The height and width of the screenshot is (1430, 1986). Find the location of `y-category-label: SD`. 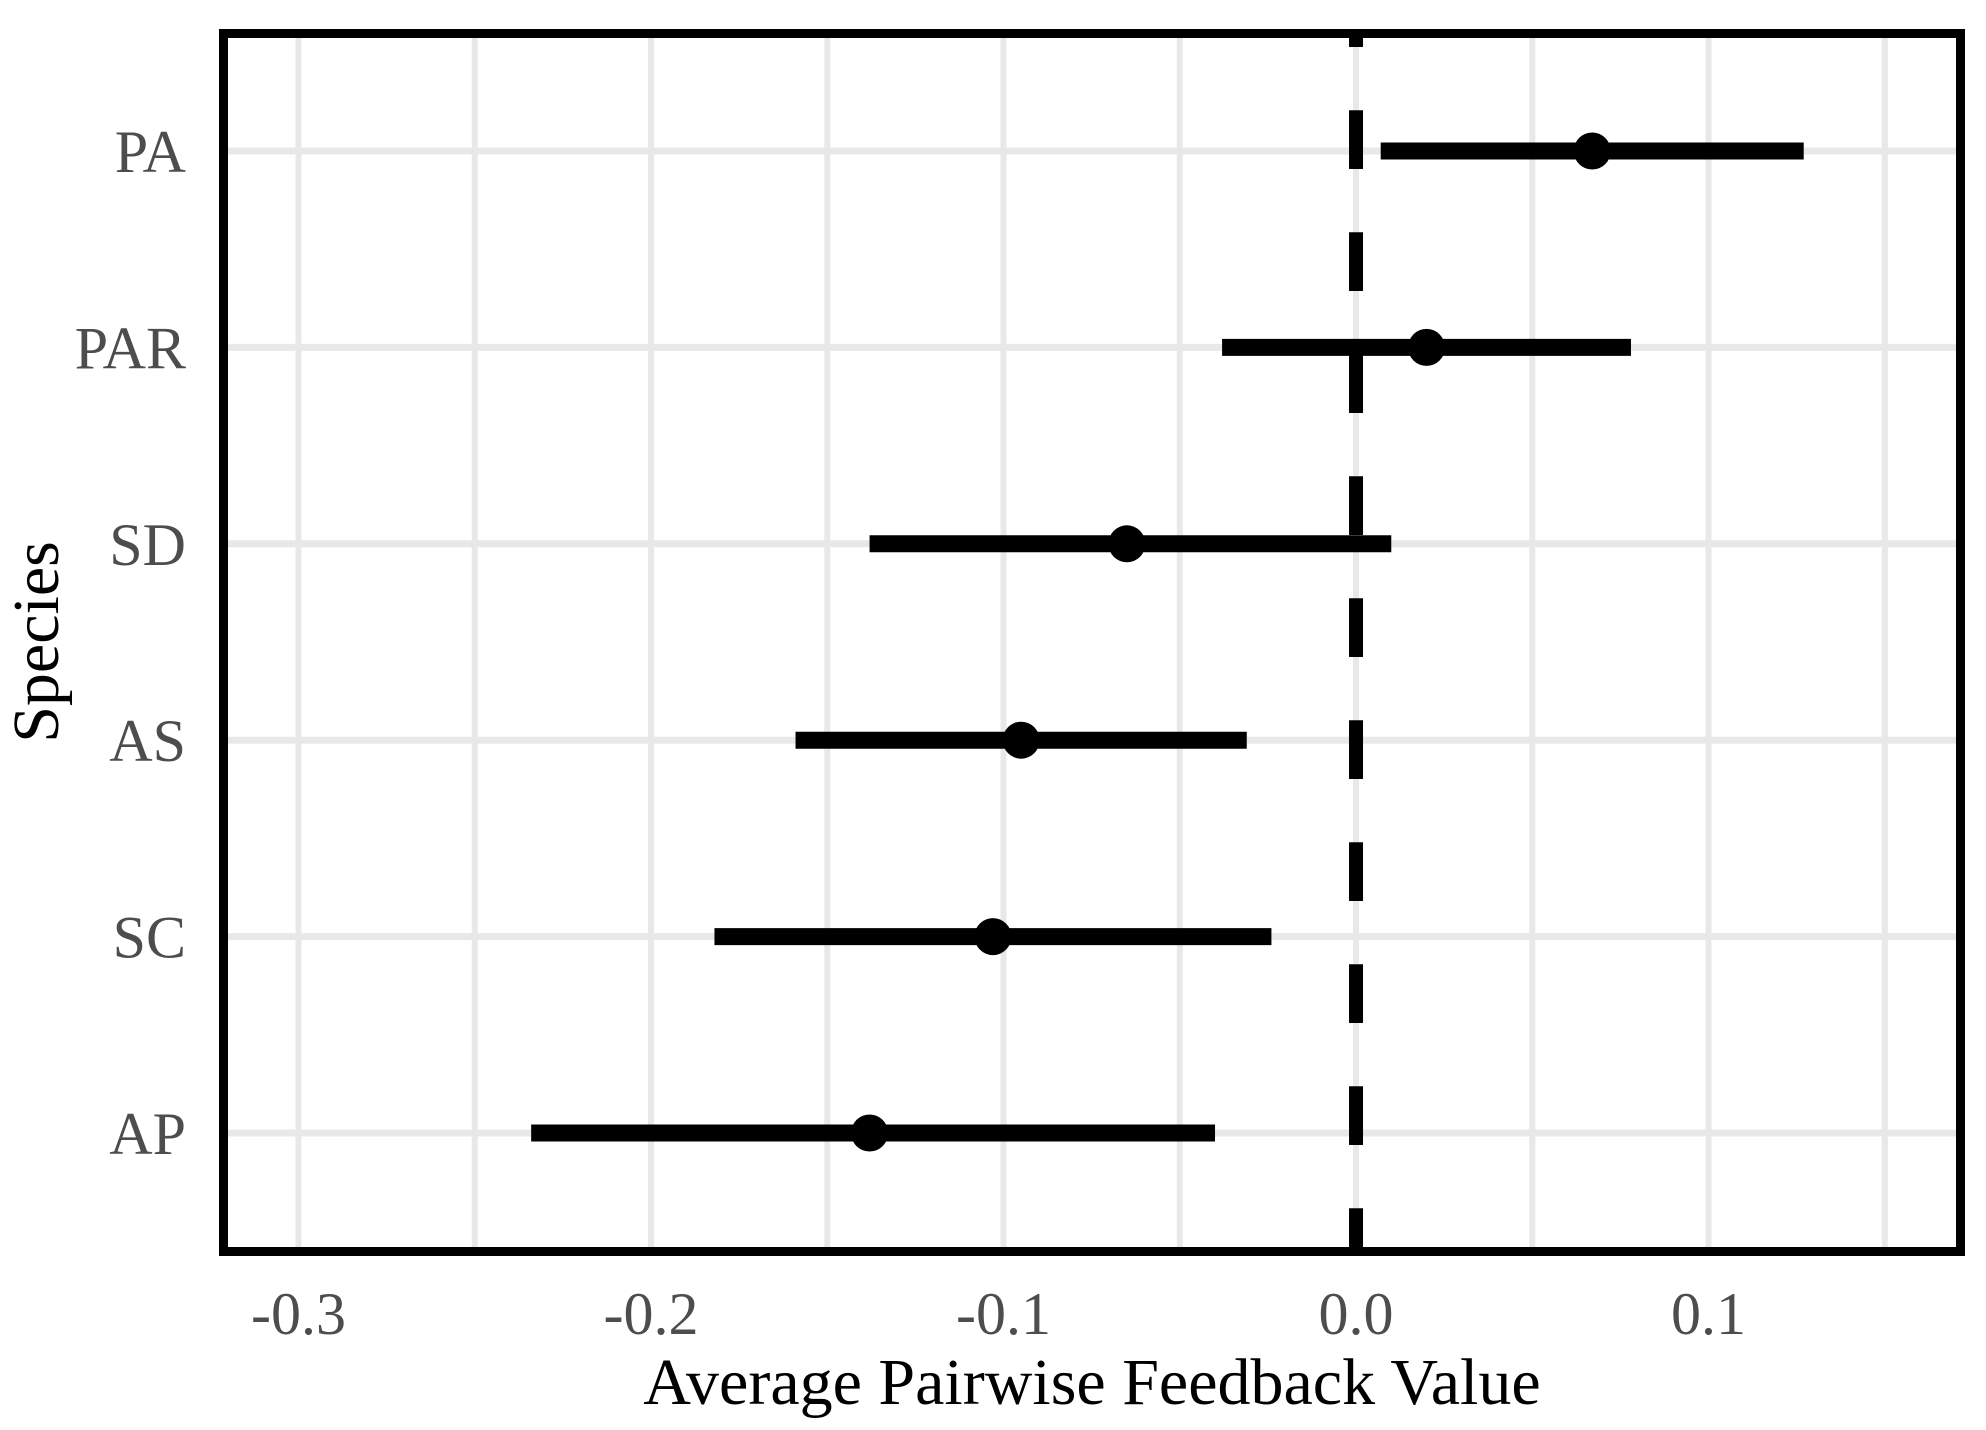

y-category-label: SD is located at coordinates (147, 545).